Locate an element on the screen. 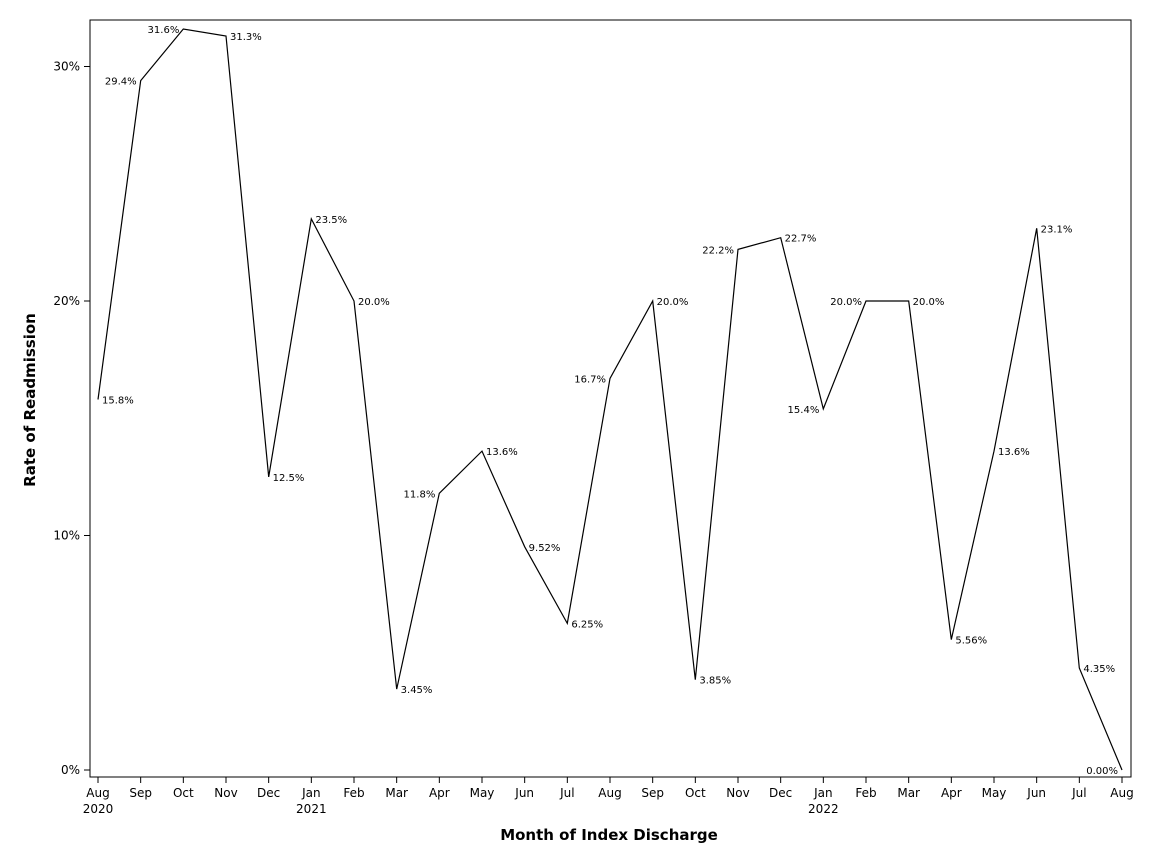  data-label: 31.6% is located at coordinates (164, 30).